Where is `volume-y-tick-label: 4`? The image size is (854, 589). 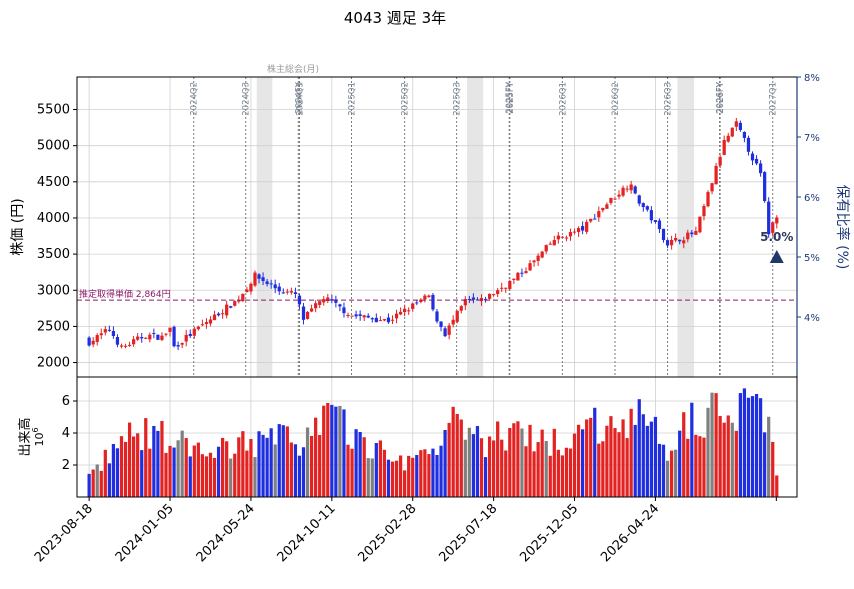
volume-y-tick-label: 4 is located at coordinates (66, 433).